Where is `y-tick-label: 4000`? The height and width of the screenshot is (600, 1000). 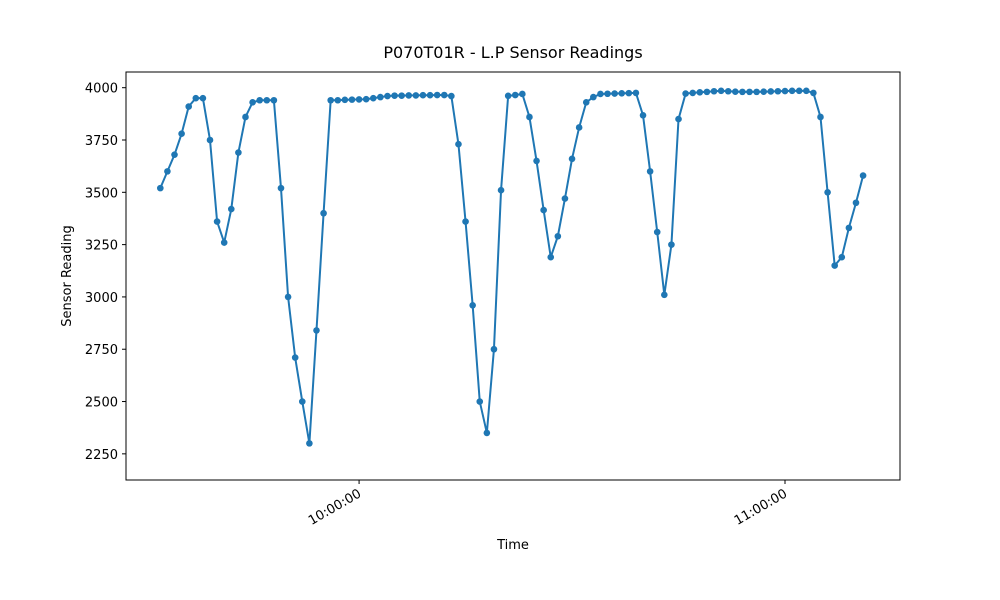
y-tick-label: 4000 is located at coordinates (101, 89).